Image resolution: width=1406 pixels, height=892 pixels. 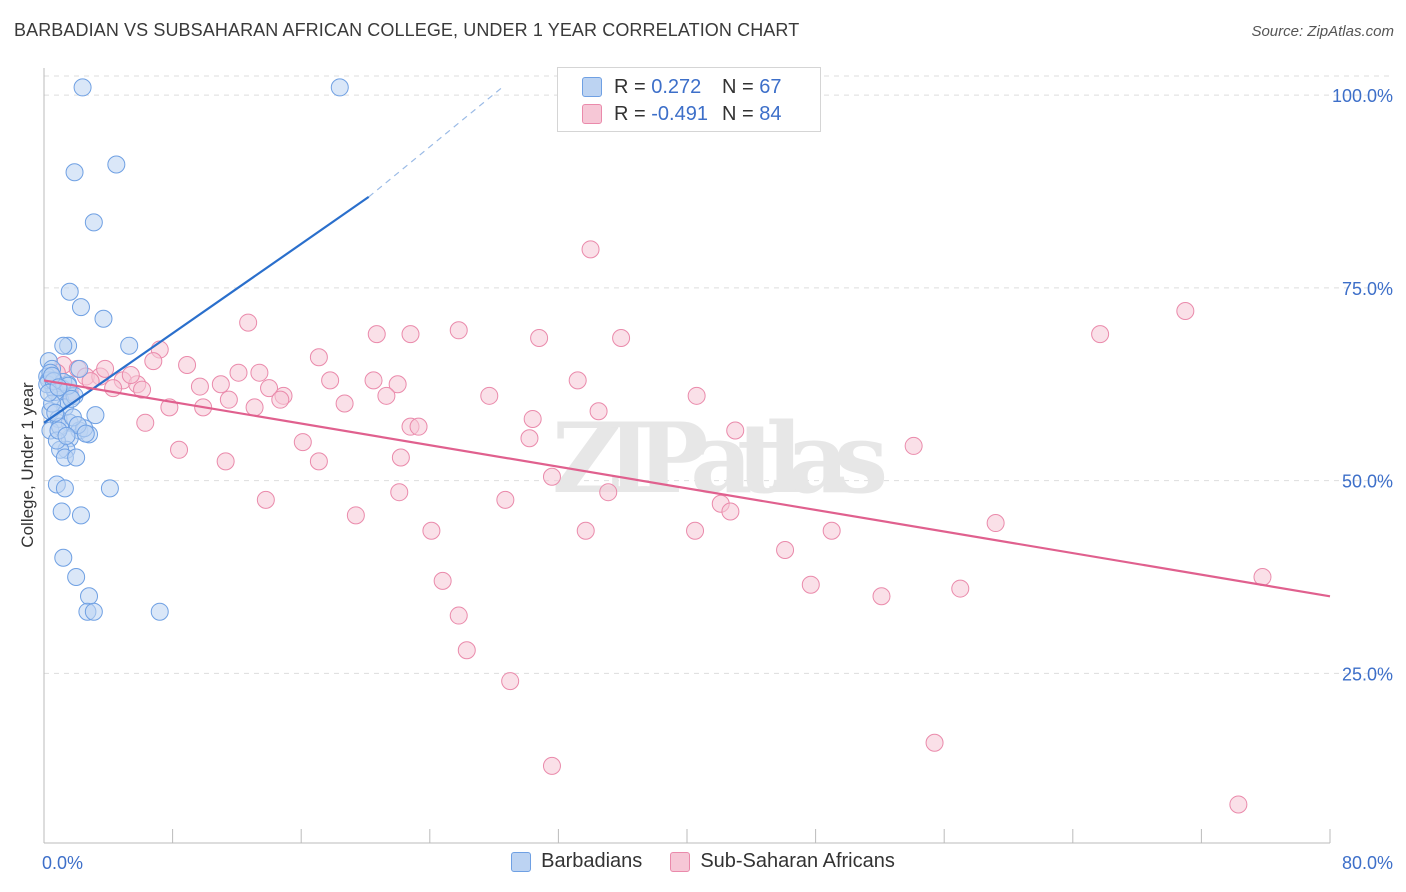 I want to click on source-label: Source: ZipAtlas.com, so click(x=1322, y=31).